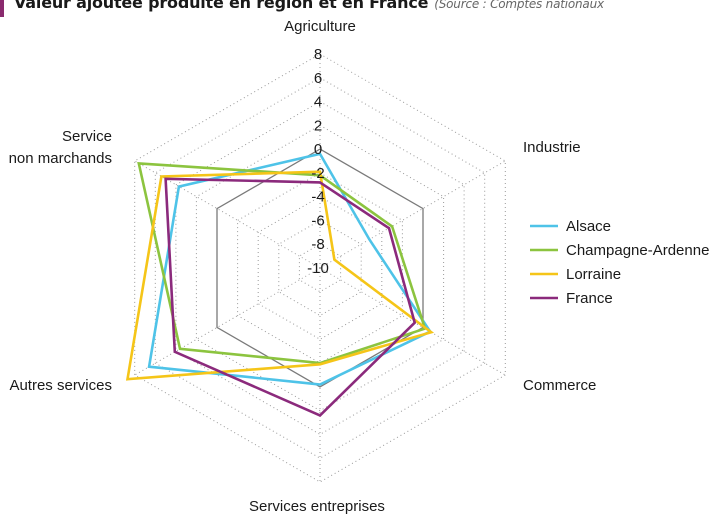  I want to click on legend-label: Lorraine, so click(593, 274).